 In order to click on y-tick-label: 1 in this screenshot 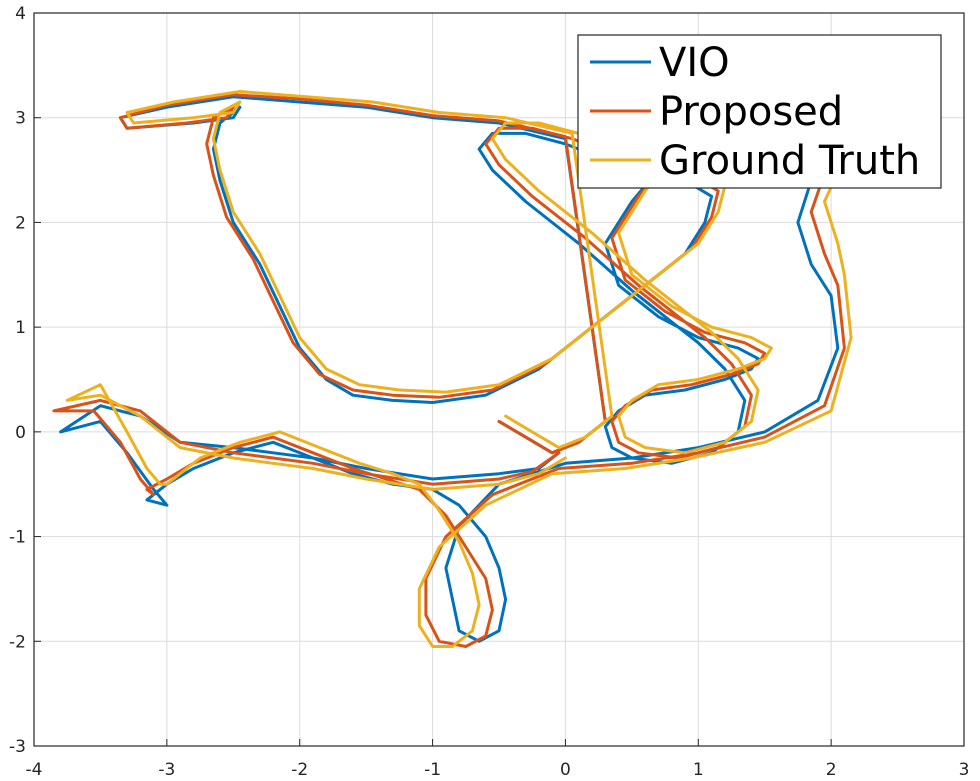, I will do `click(20, 328)`.